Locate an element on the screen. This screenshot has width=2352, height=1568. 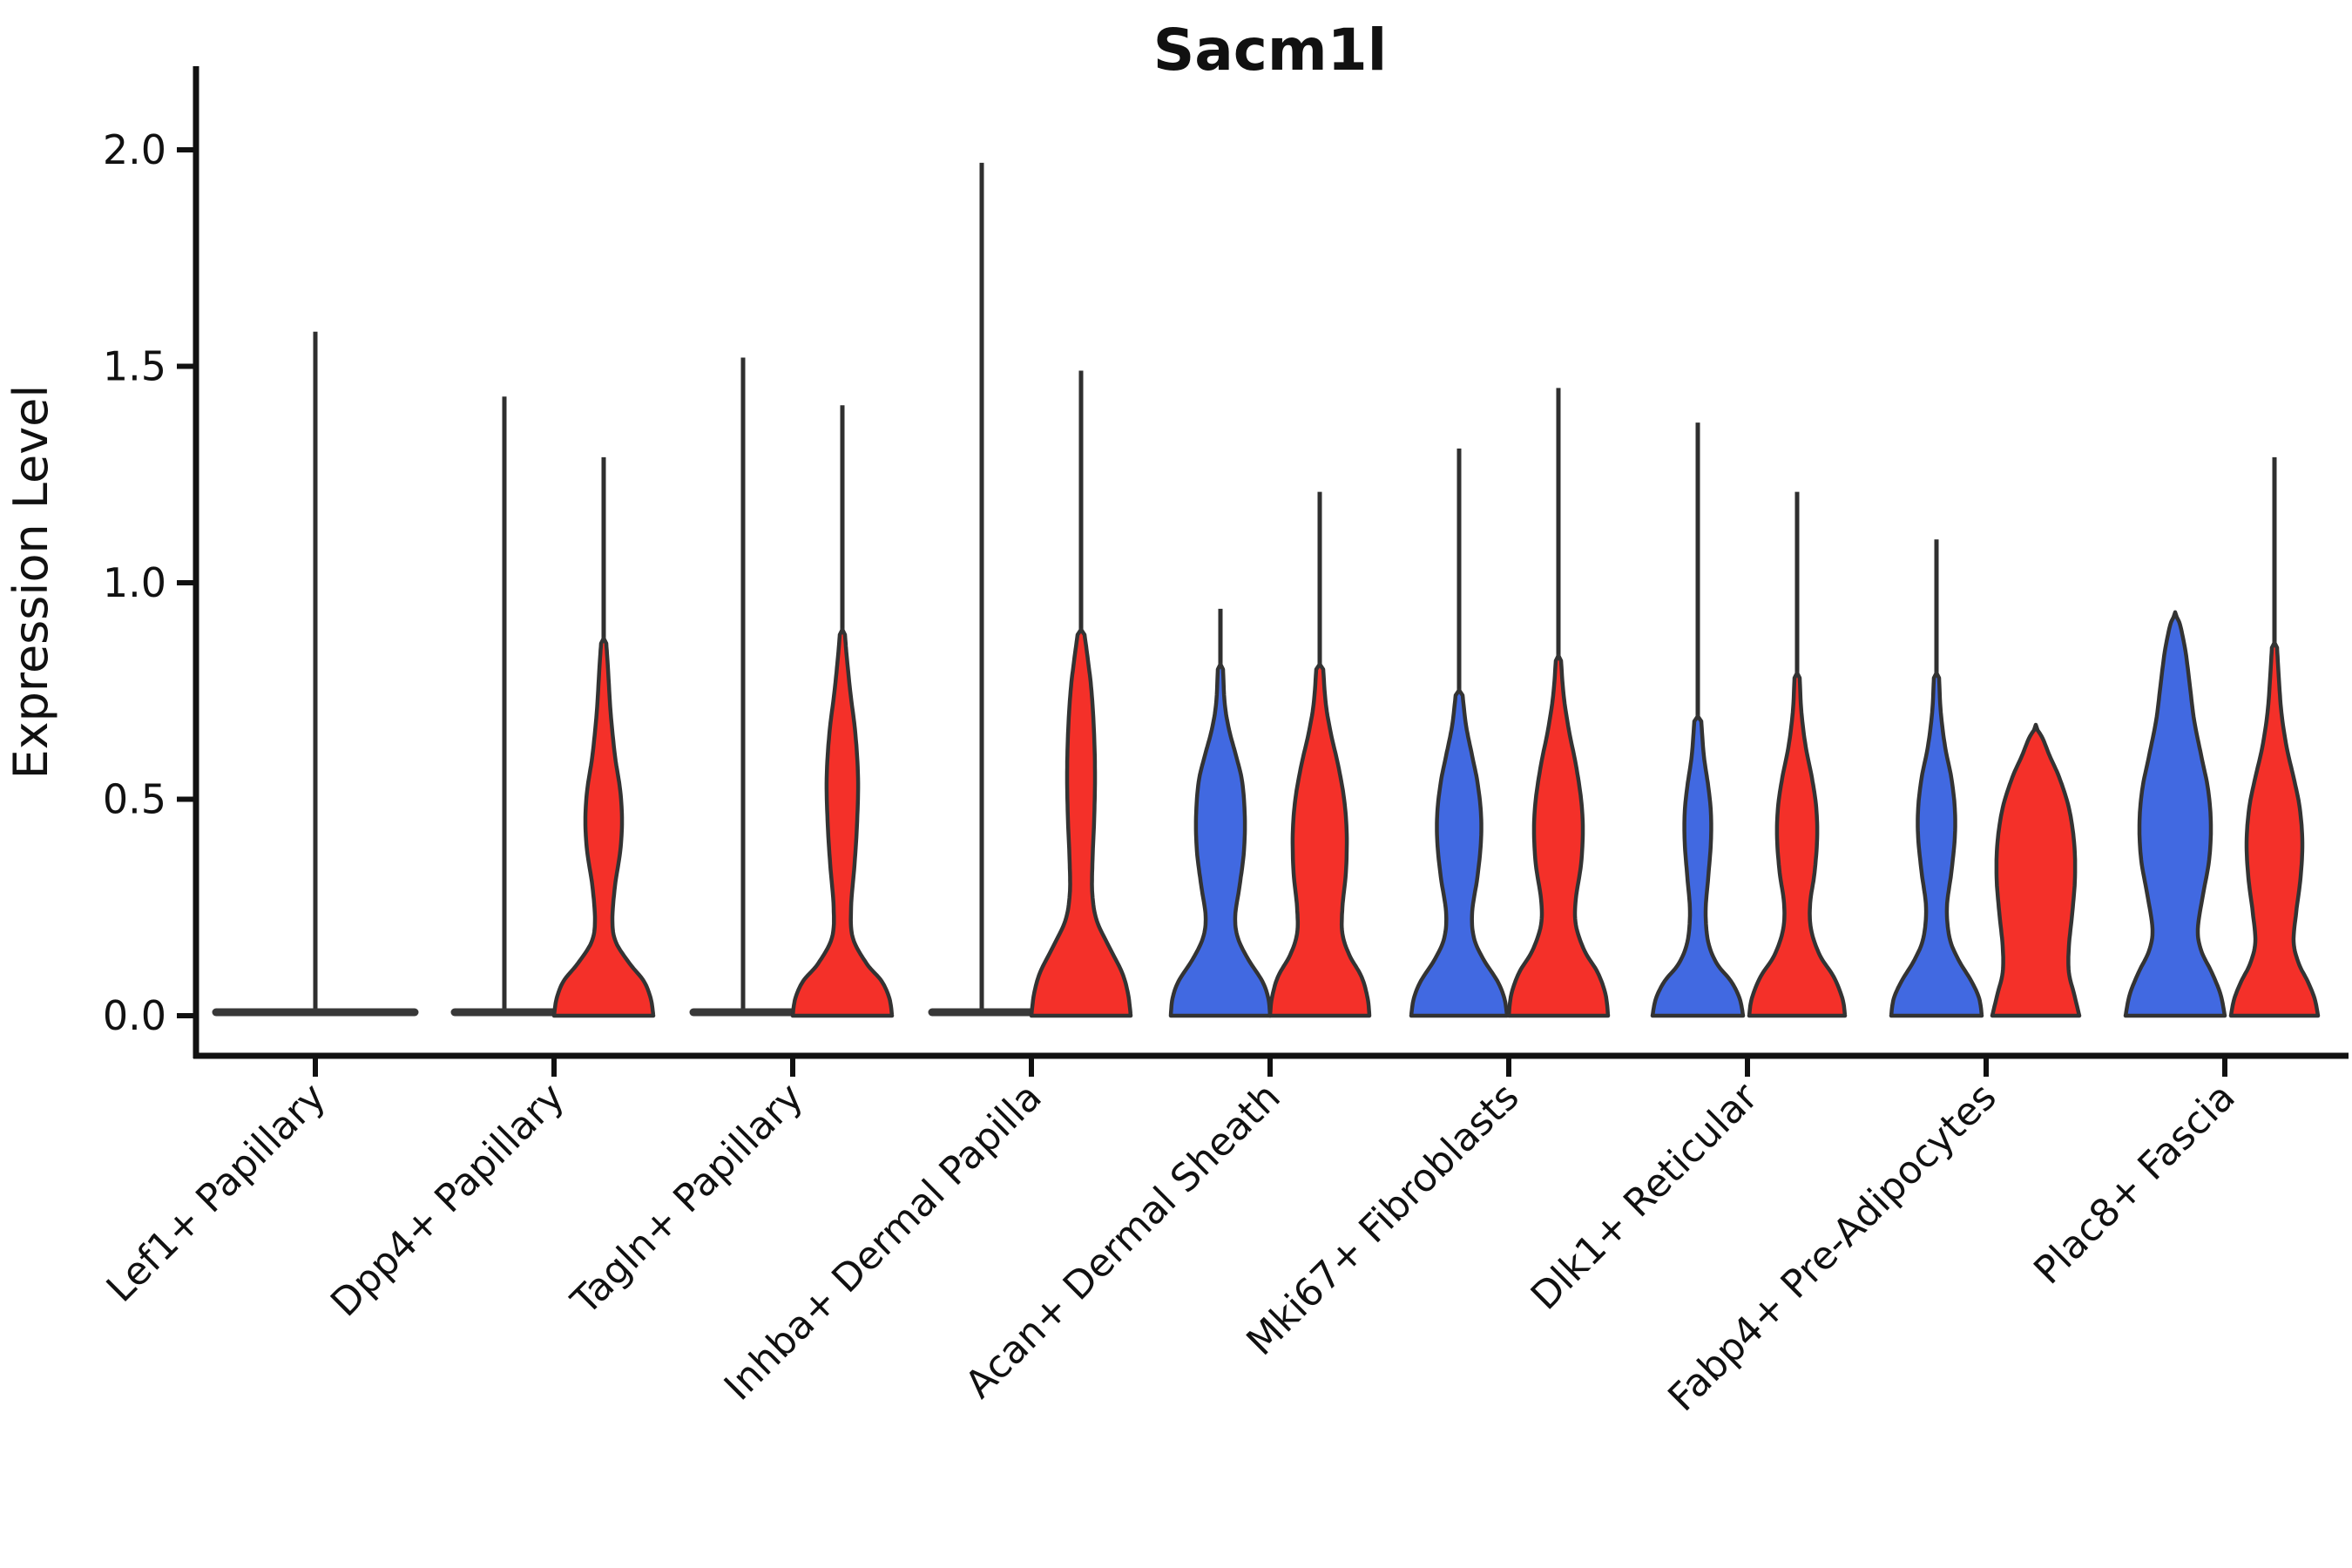
chart-title: Sacm1l is located at coordinates (1270, 50).